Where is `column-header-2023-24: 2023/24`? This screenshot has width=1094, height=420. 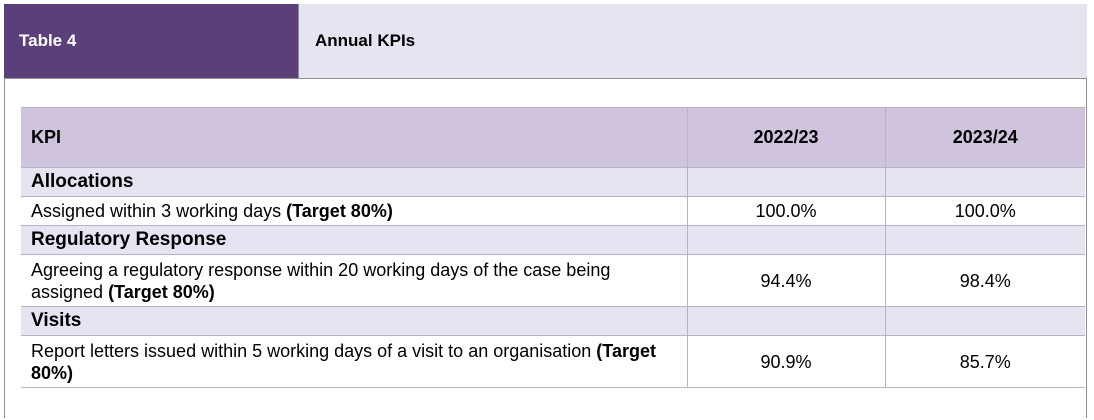 column-header-2023-24: 2023/24 is located at coordinates (984, 137).